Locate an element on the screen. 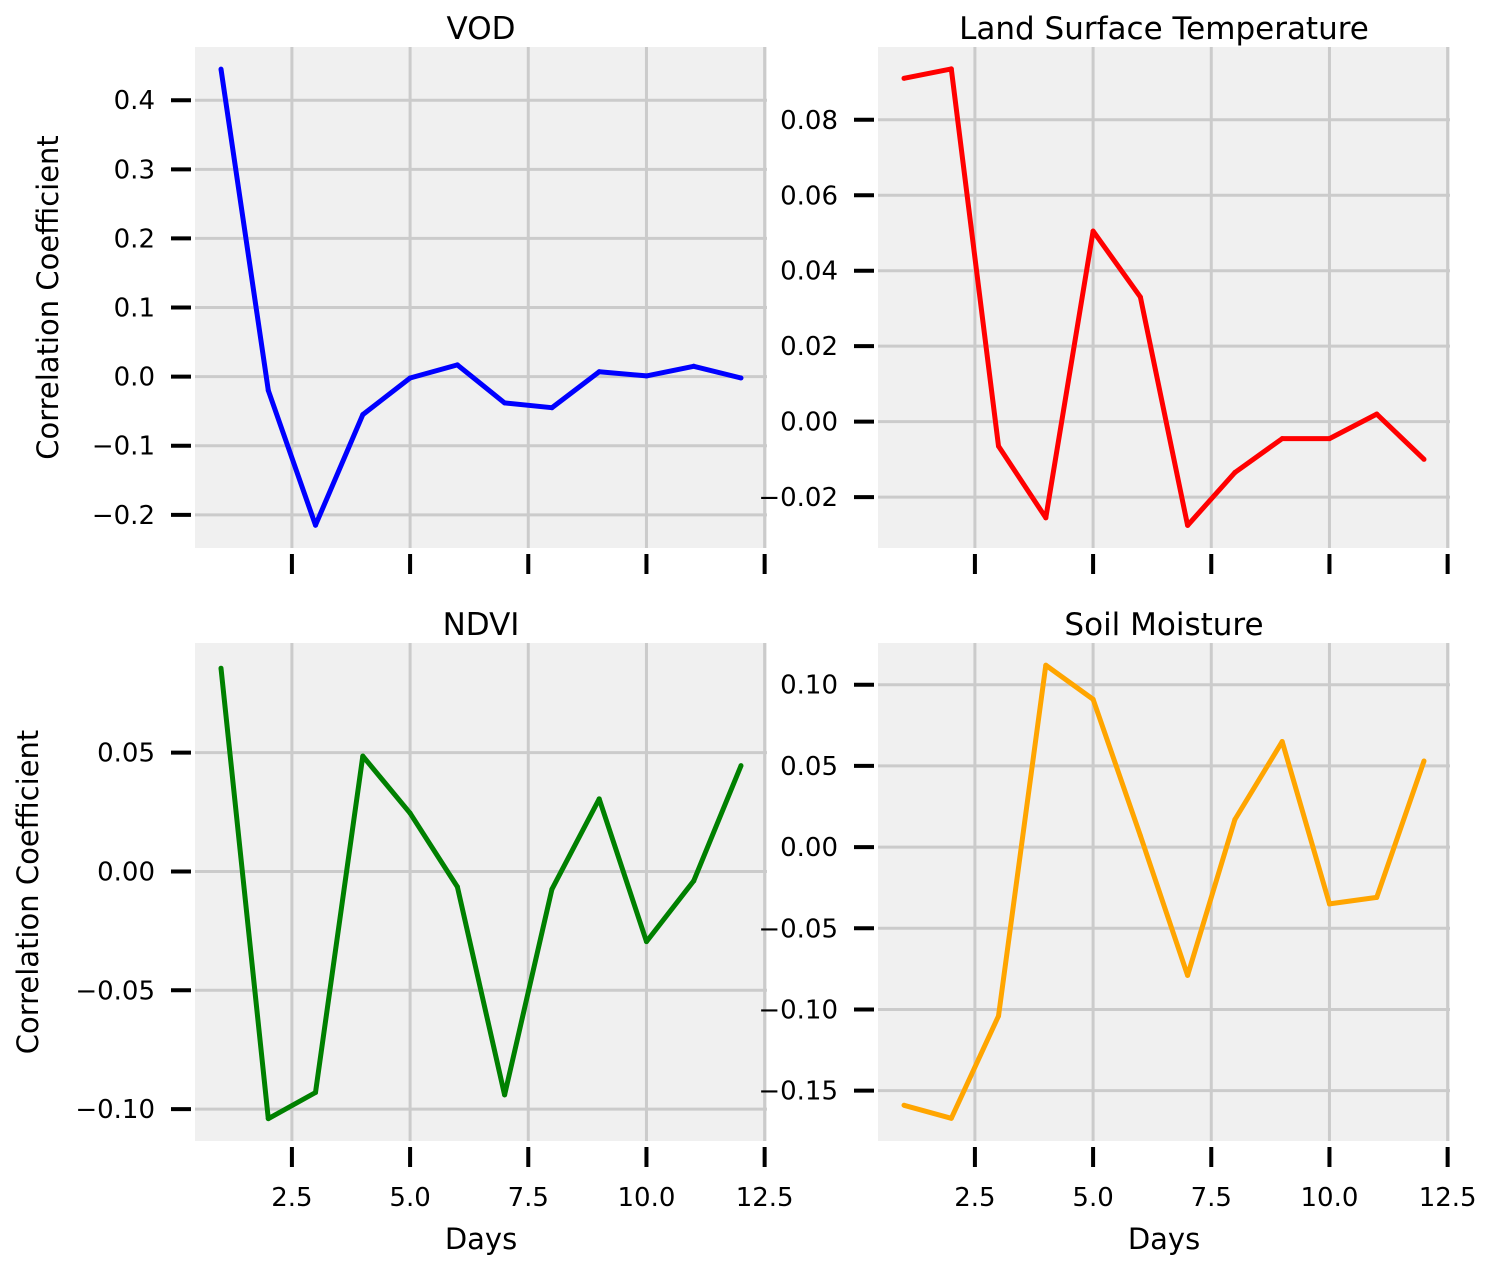 This screenshot has width=1495, height=1270. chart-title: NDVI is located at coordinates (481, 625).